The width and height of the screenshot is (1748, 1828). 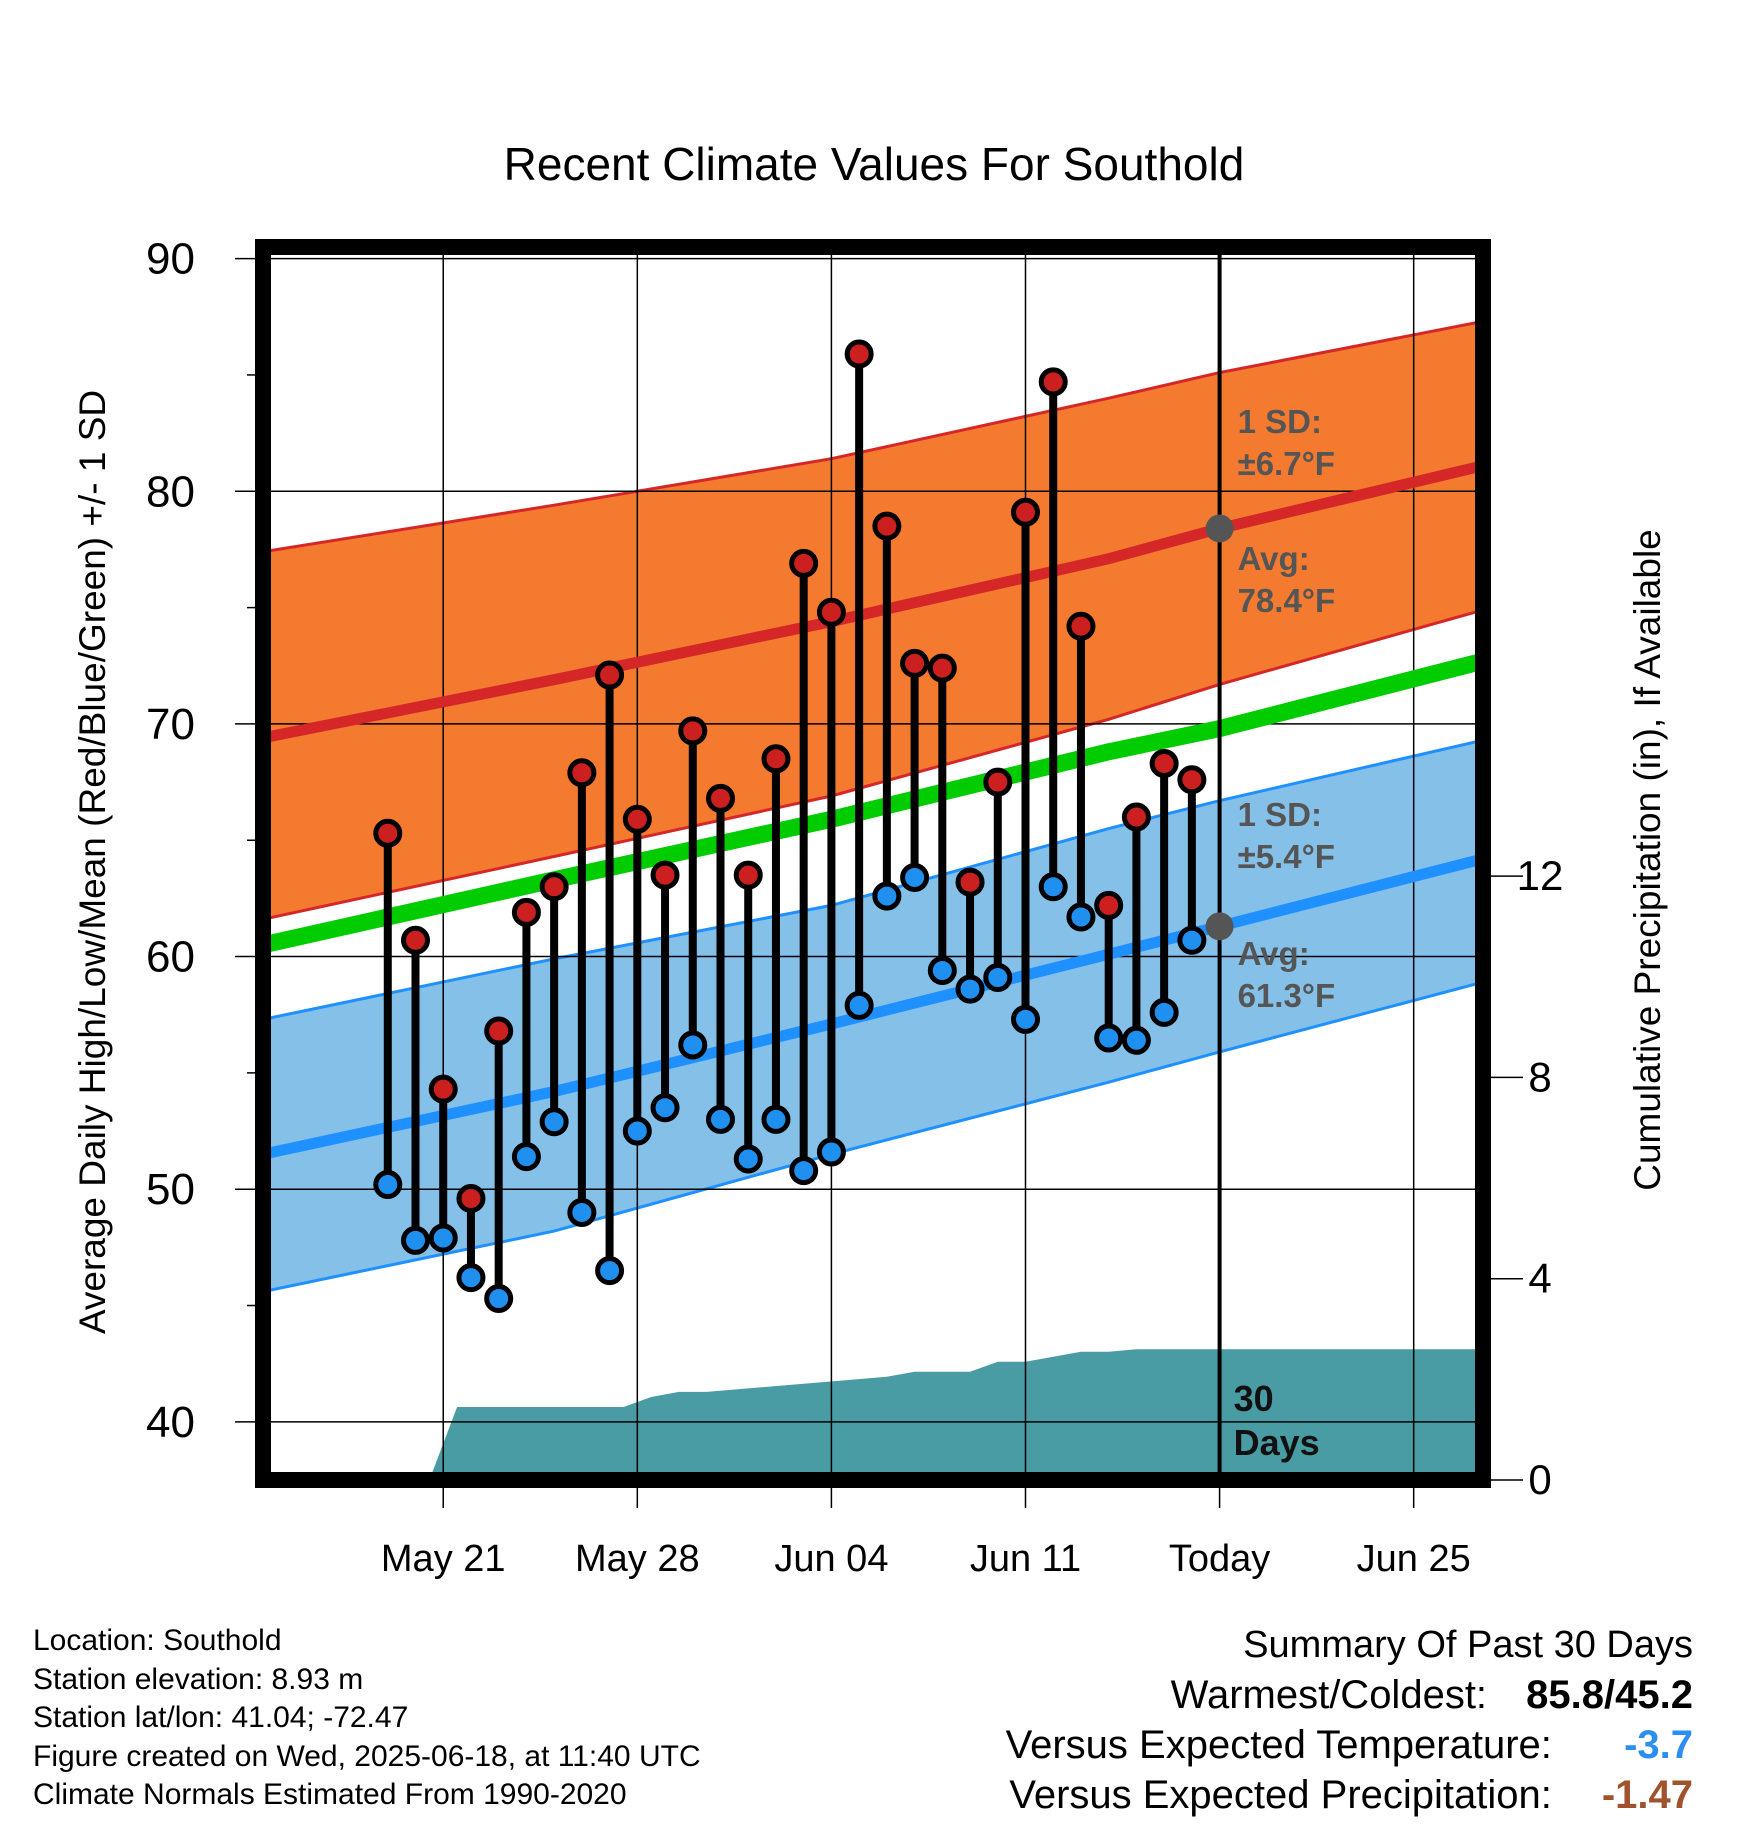 I want to click on warm-cold-value: 85.8/45.2, so click(x=1609, y=1695).